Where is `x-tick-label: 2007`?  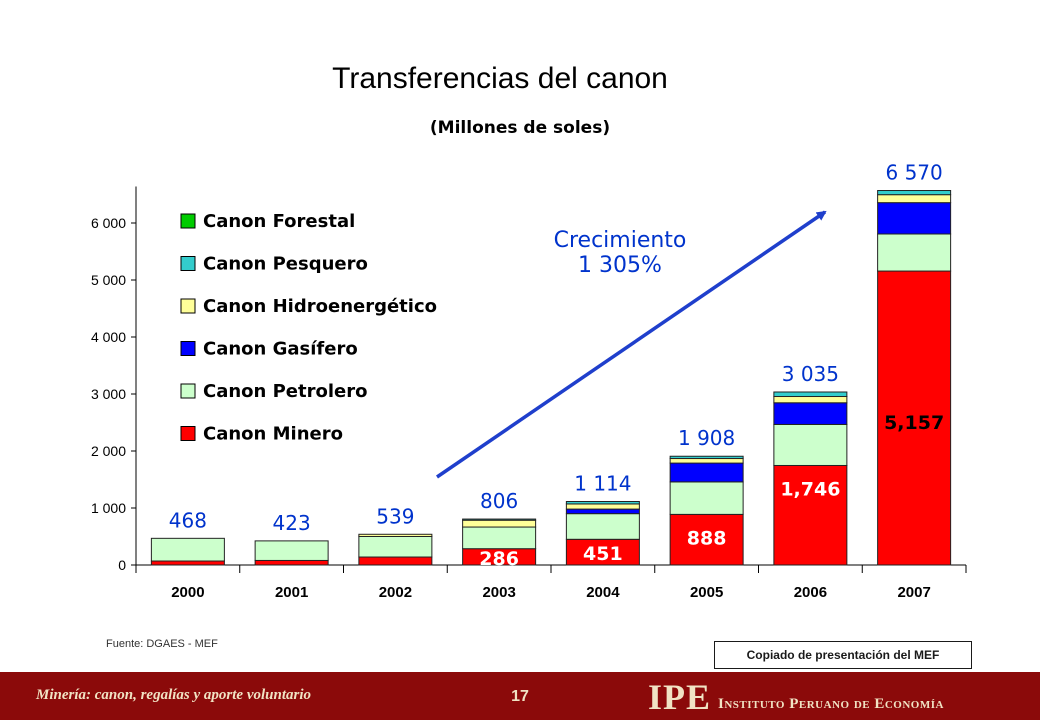 x-tick-label: 2007 is located at coordinates (913, 592).